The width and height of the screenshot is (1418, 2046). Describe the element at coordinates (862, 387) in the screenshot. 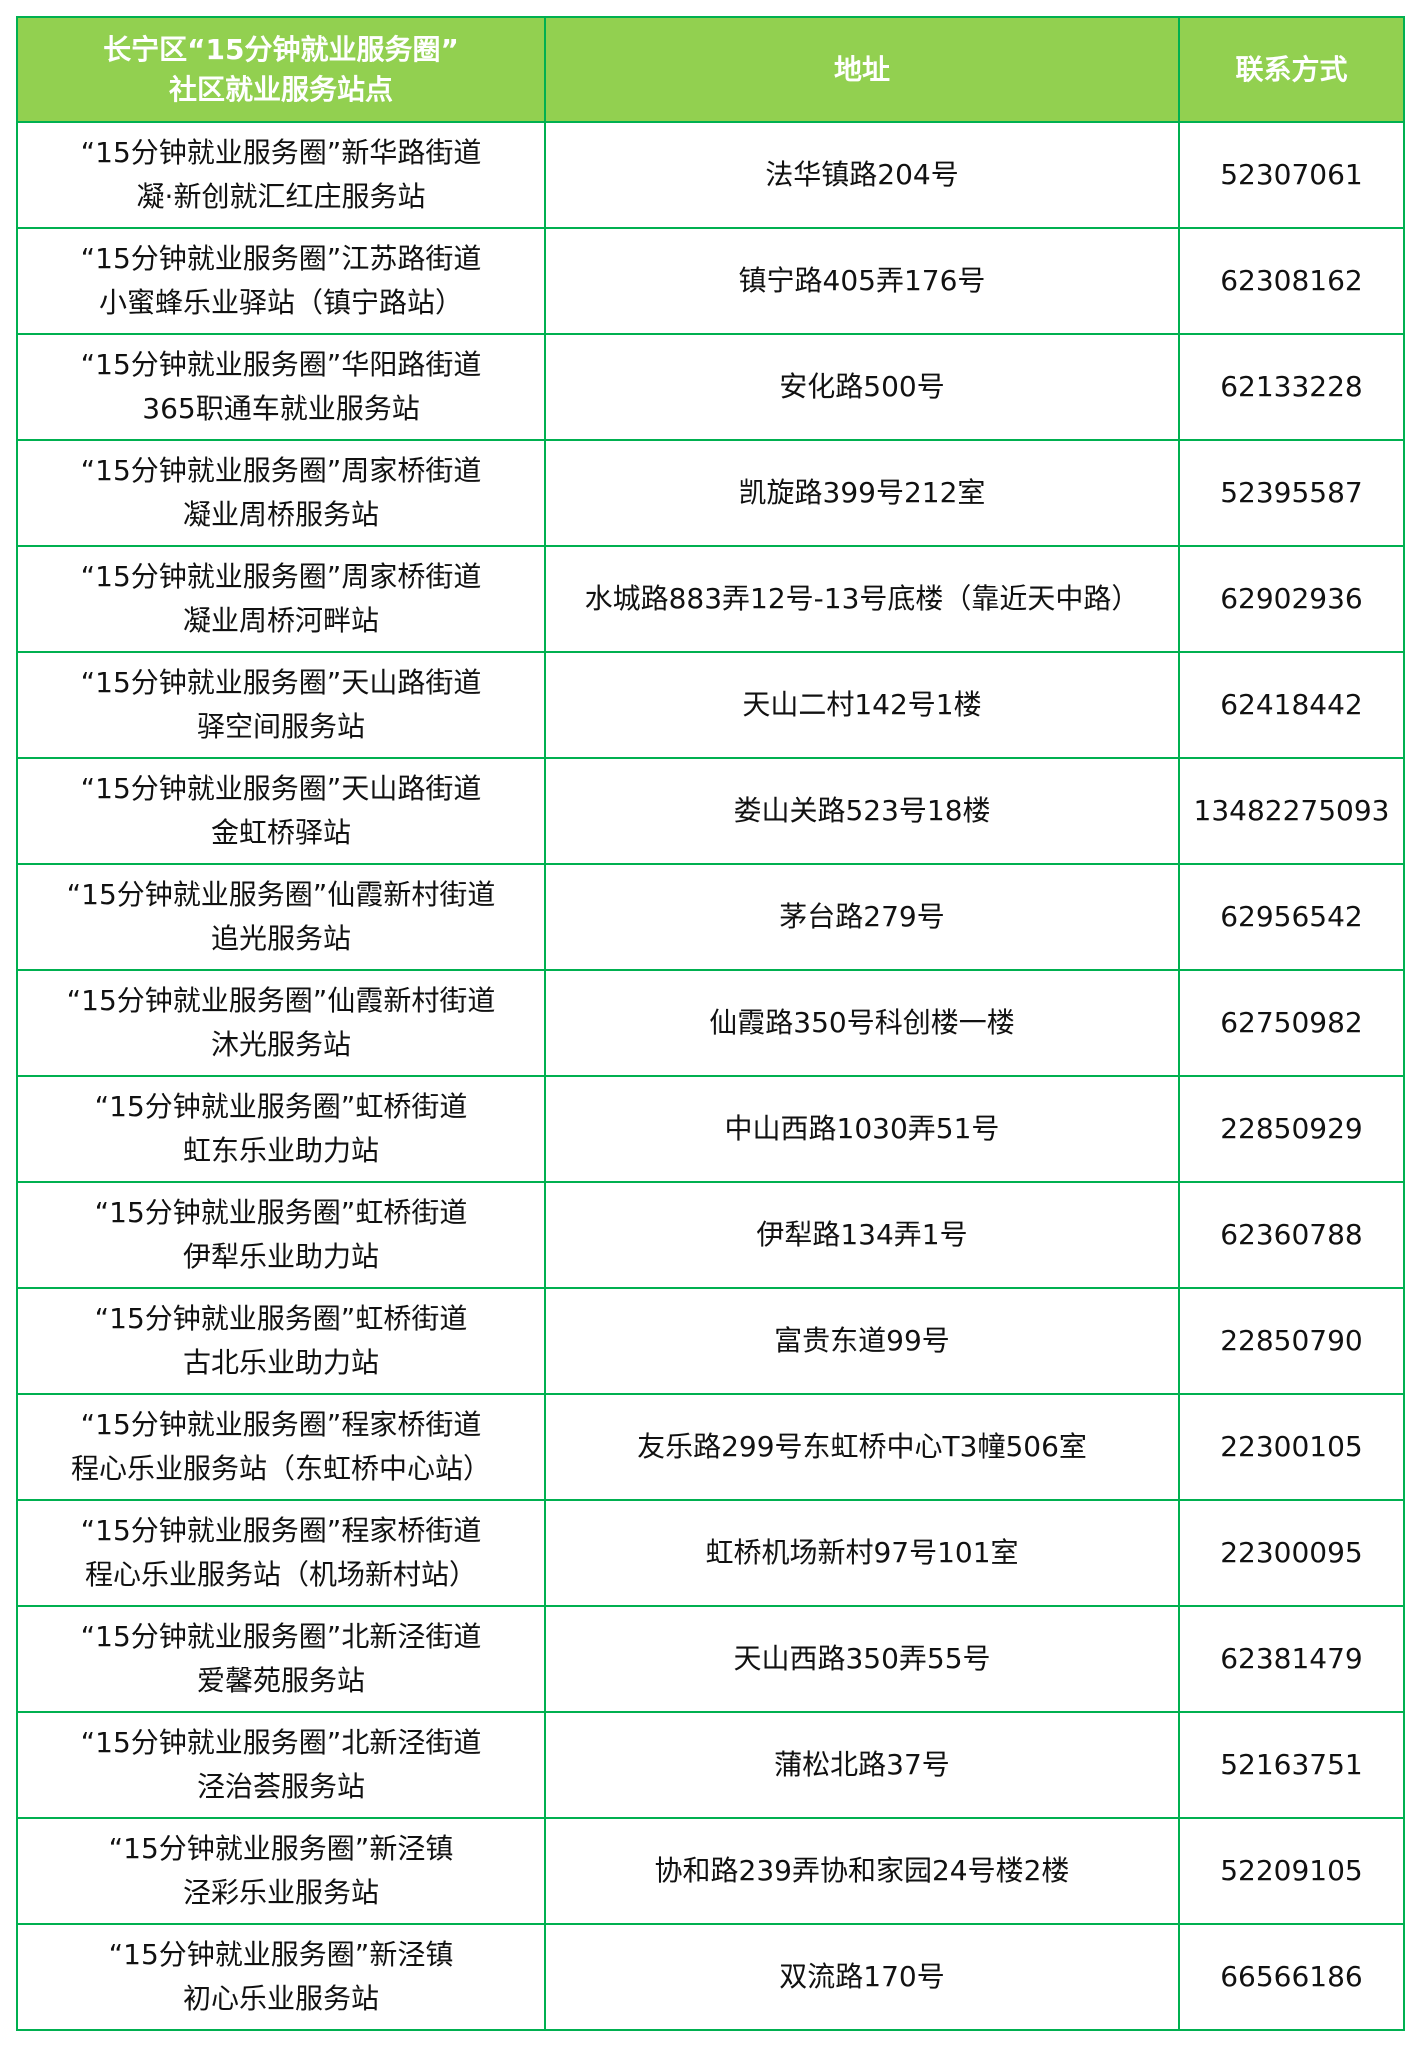

I see `address-cell: 安化路500号` at that location.